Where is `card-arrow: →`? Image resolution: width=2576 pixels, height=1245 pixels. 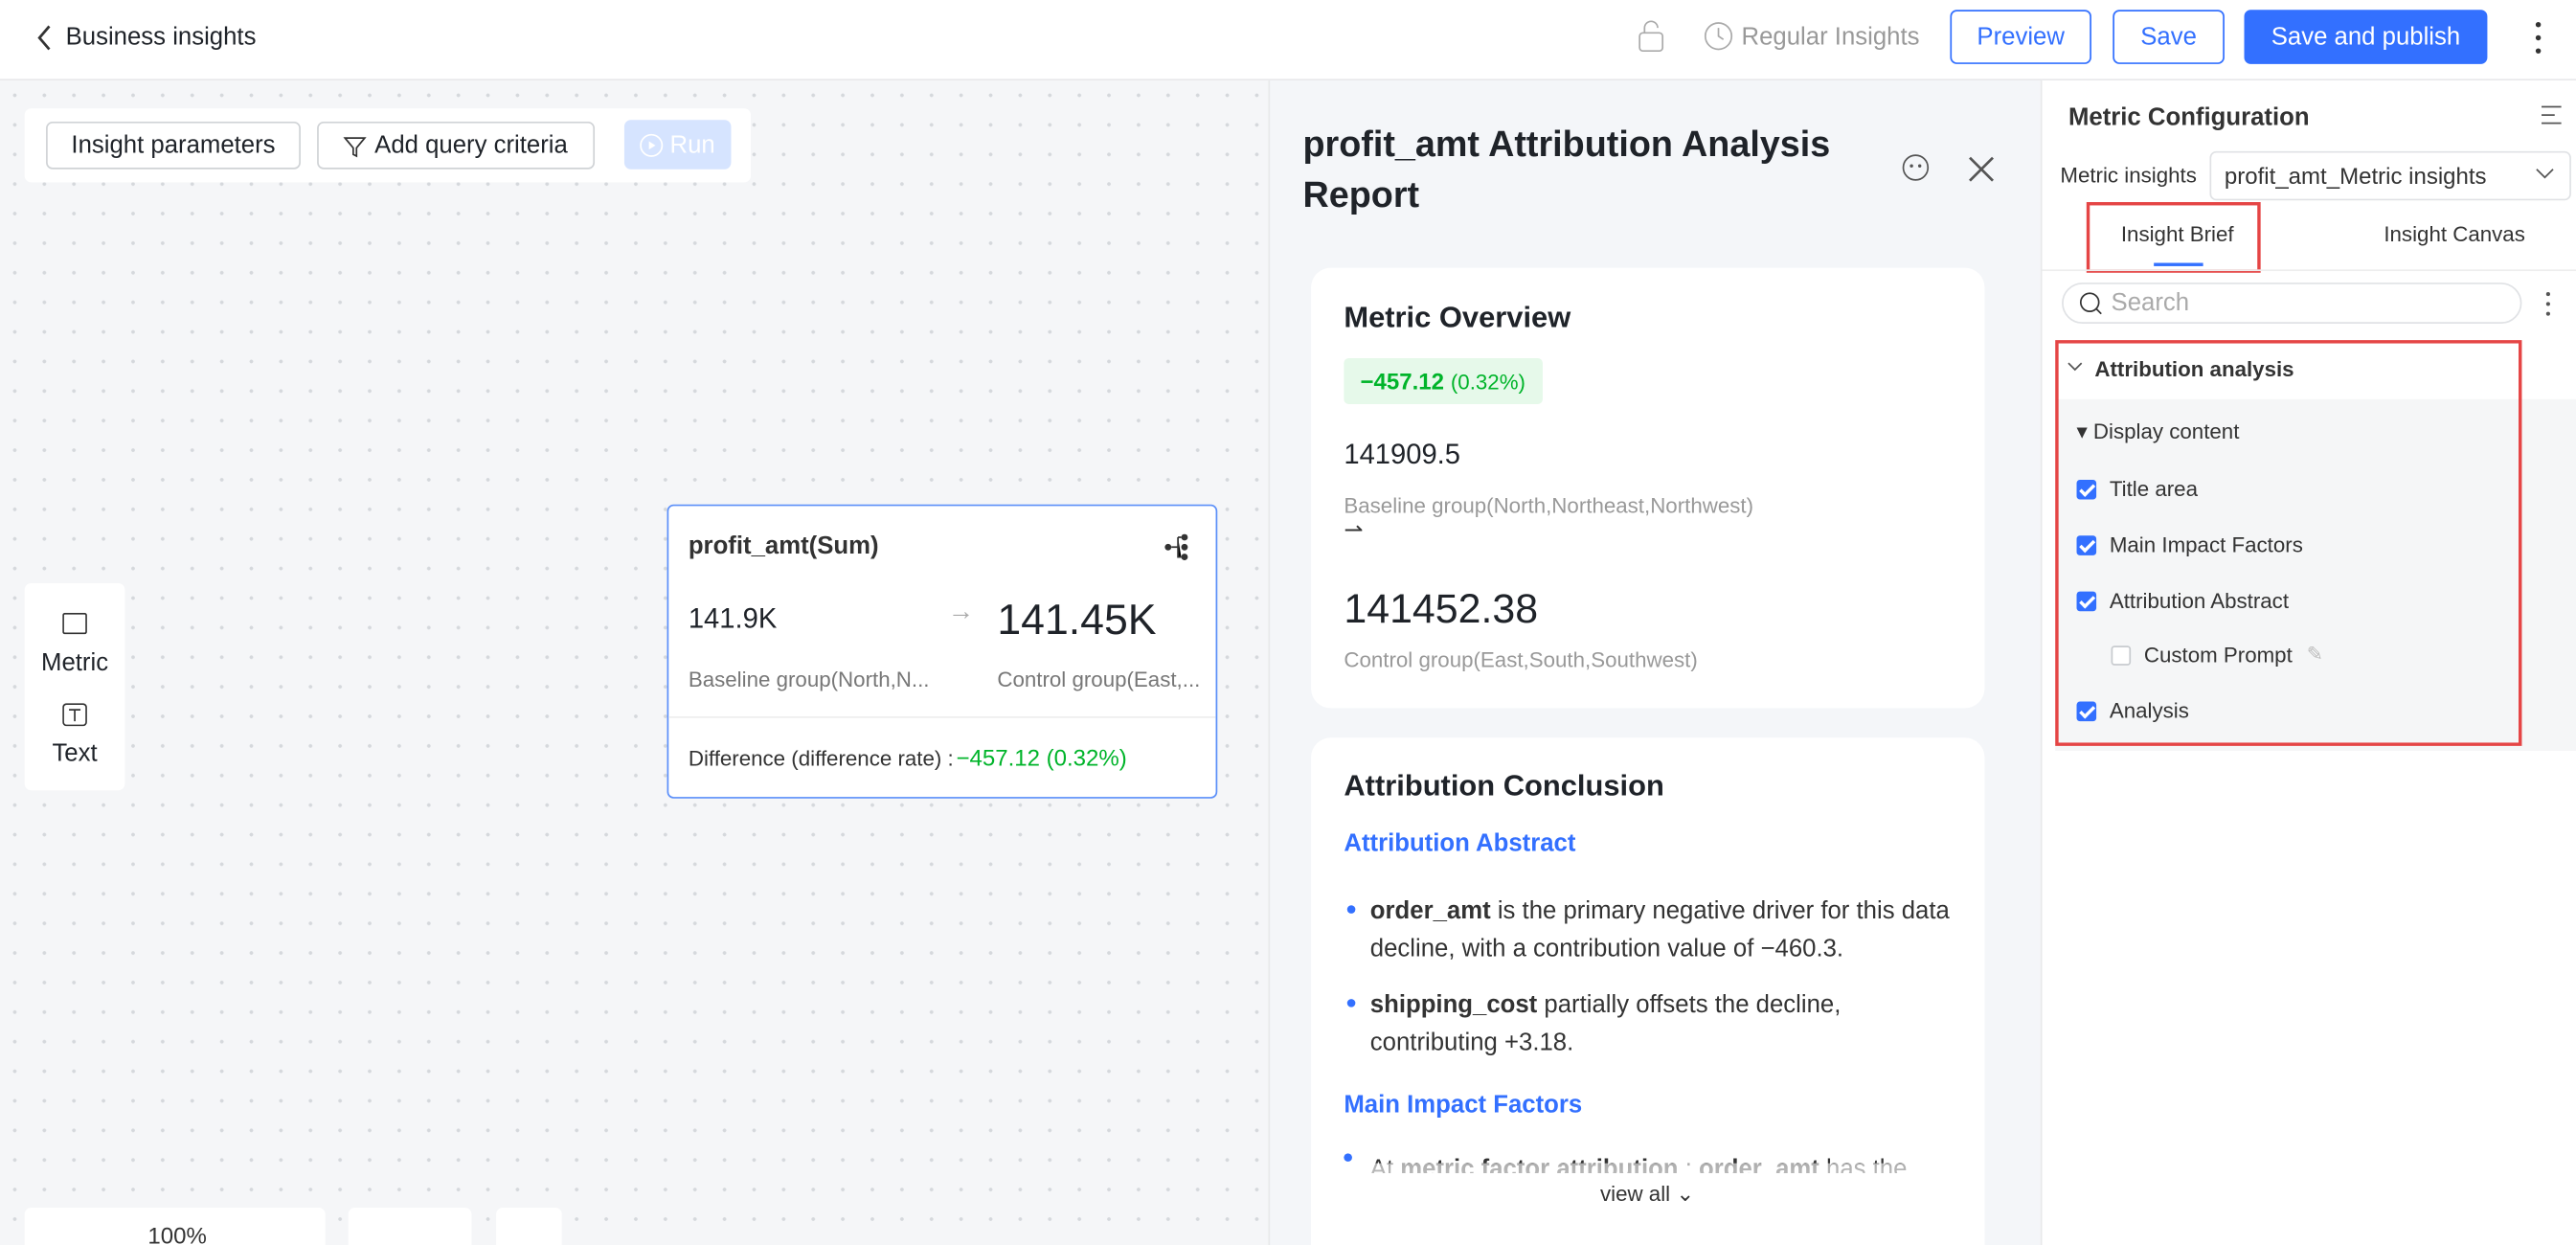 card-arrow: → is located at coordinates (961, 612).